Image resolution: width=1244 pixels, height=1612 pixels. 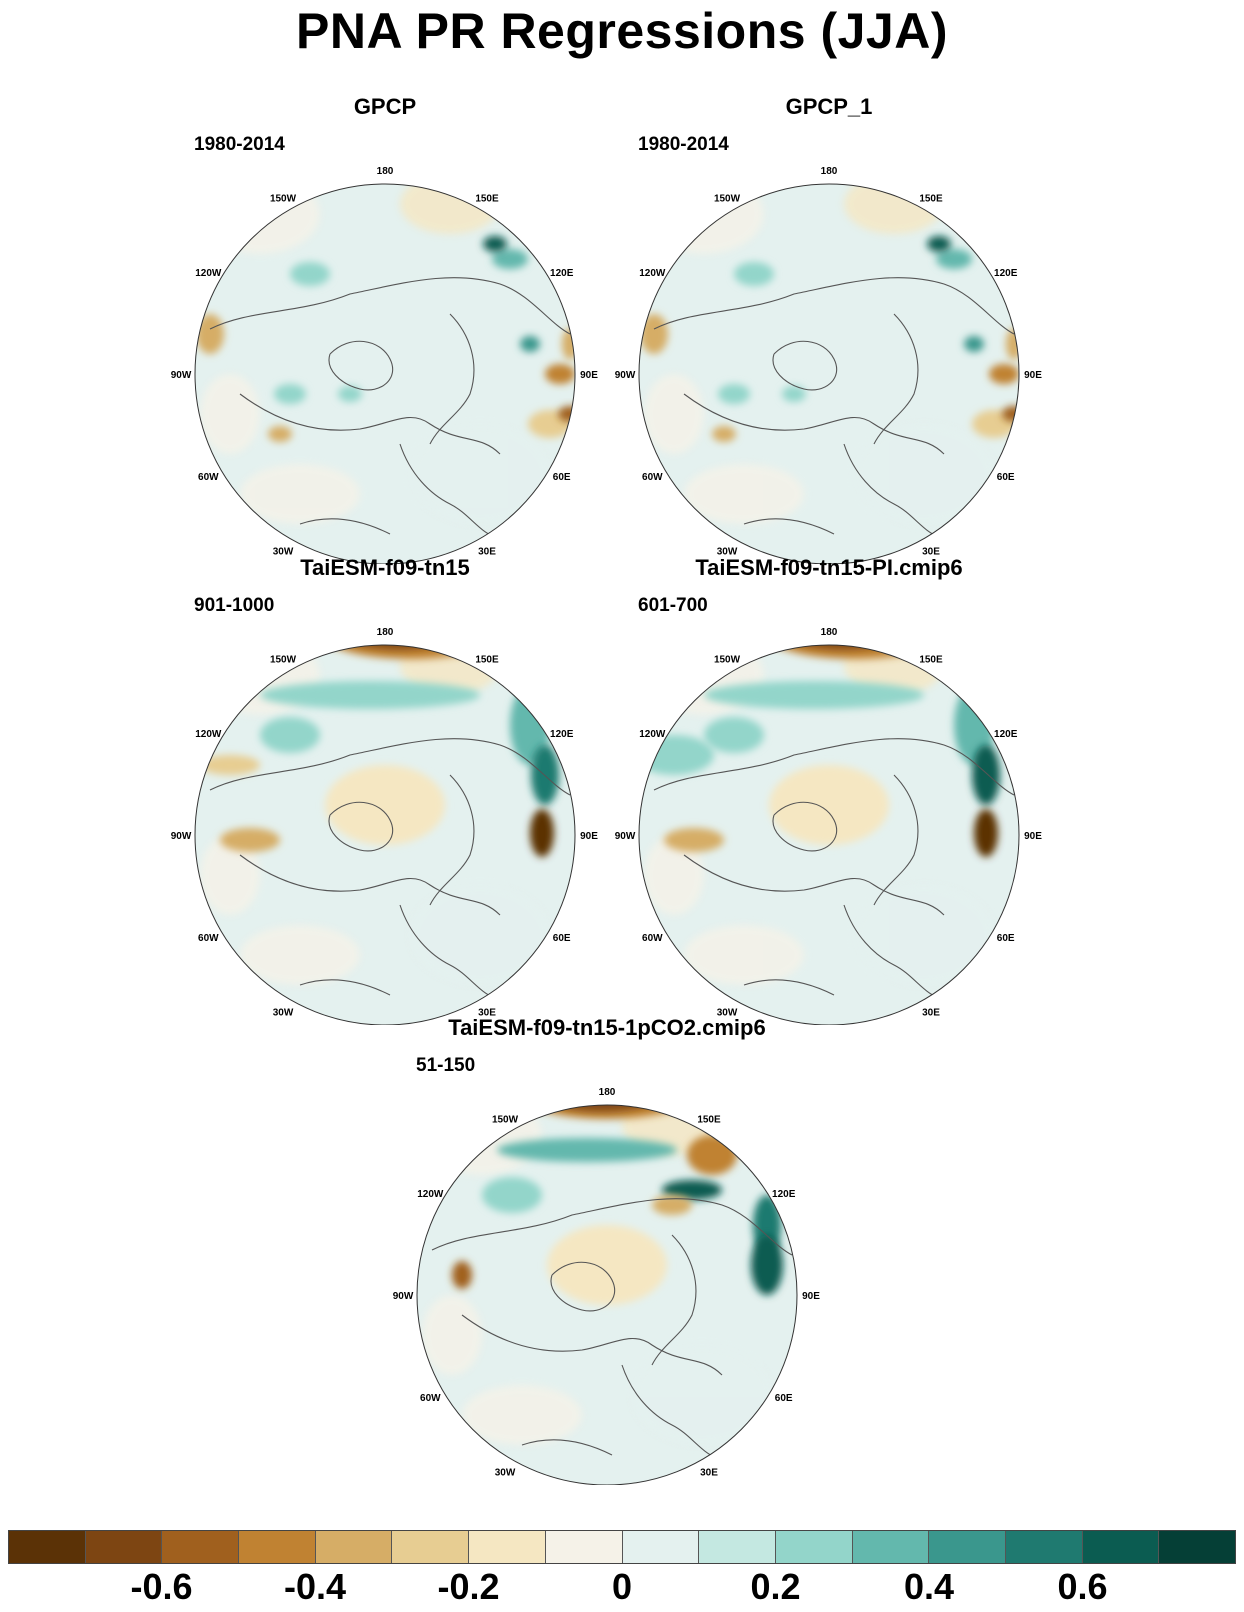 I want to click on colorbar-tick-label: 0.2, so click(x=775, y=1586).